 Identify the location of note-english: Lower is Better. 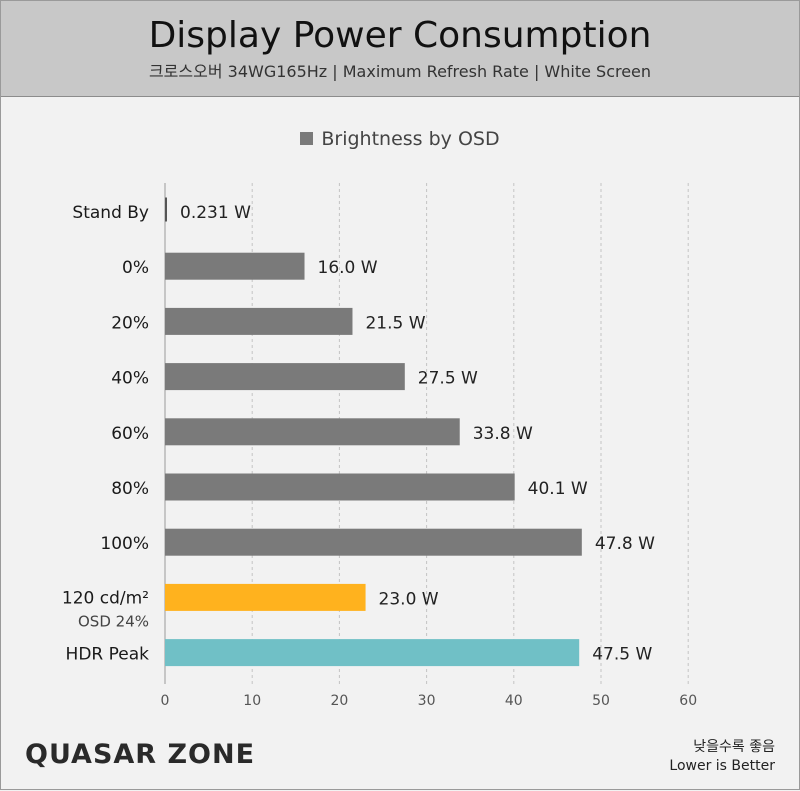
(722, 766).